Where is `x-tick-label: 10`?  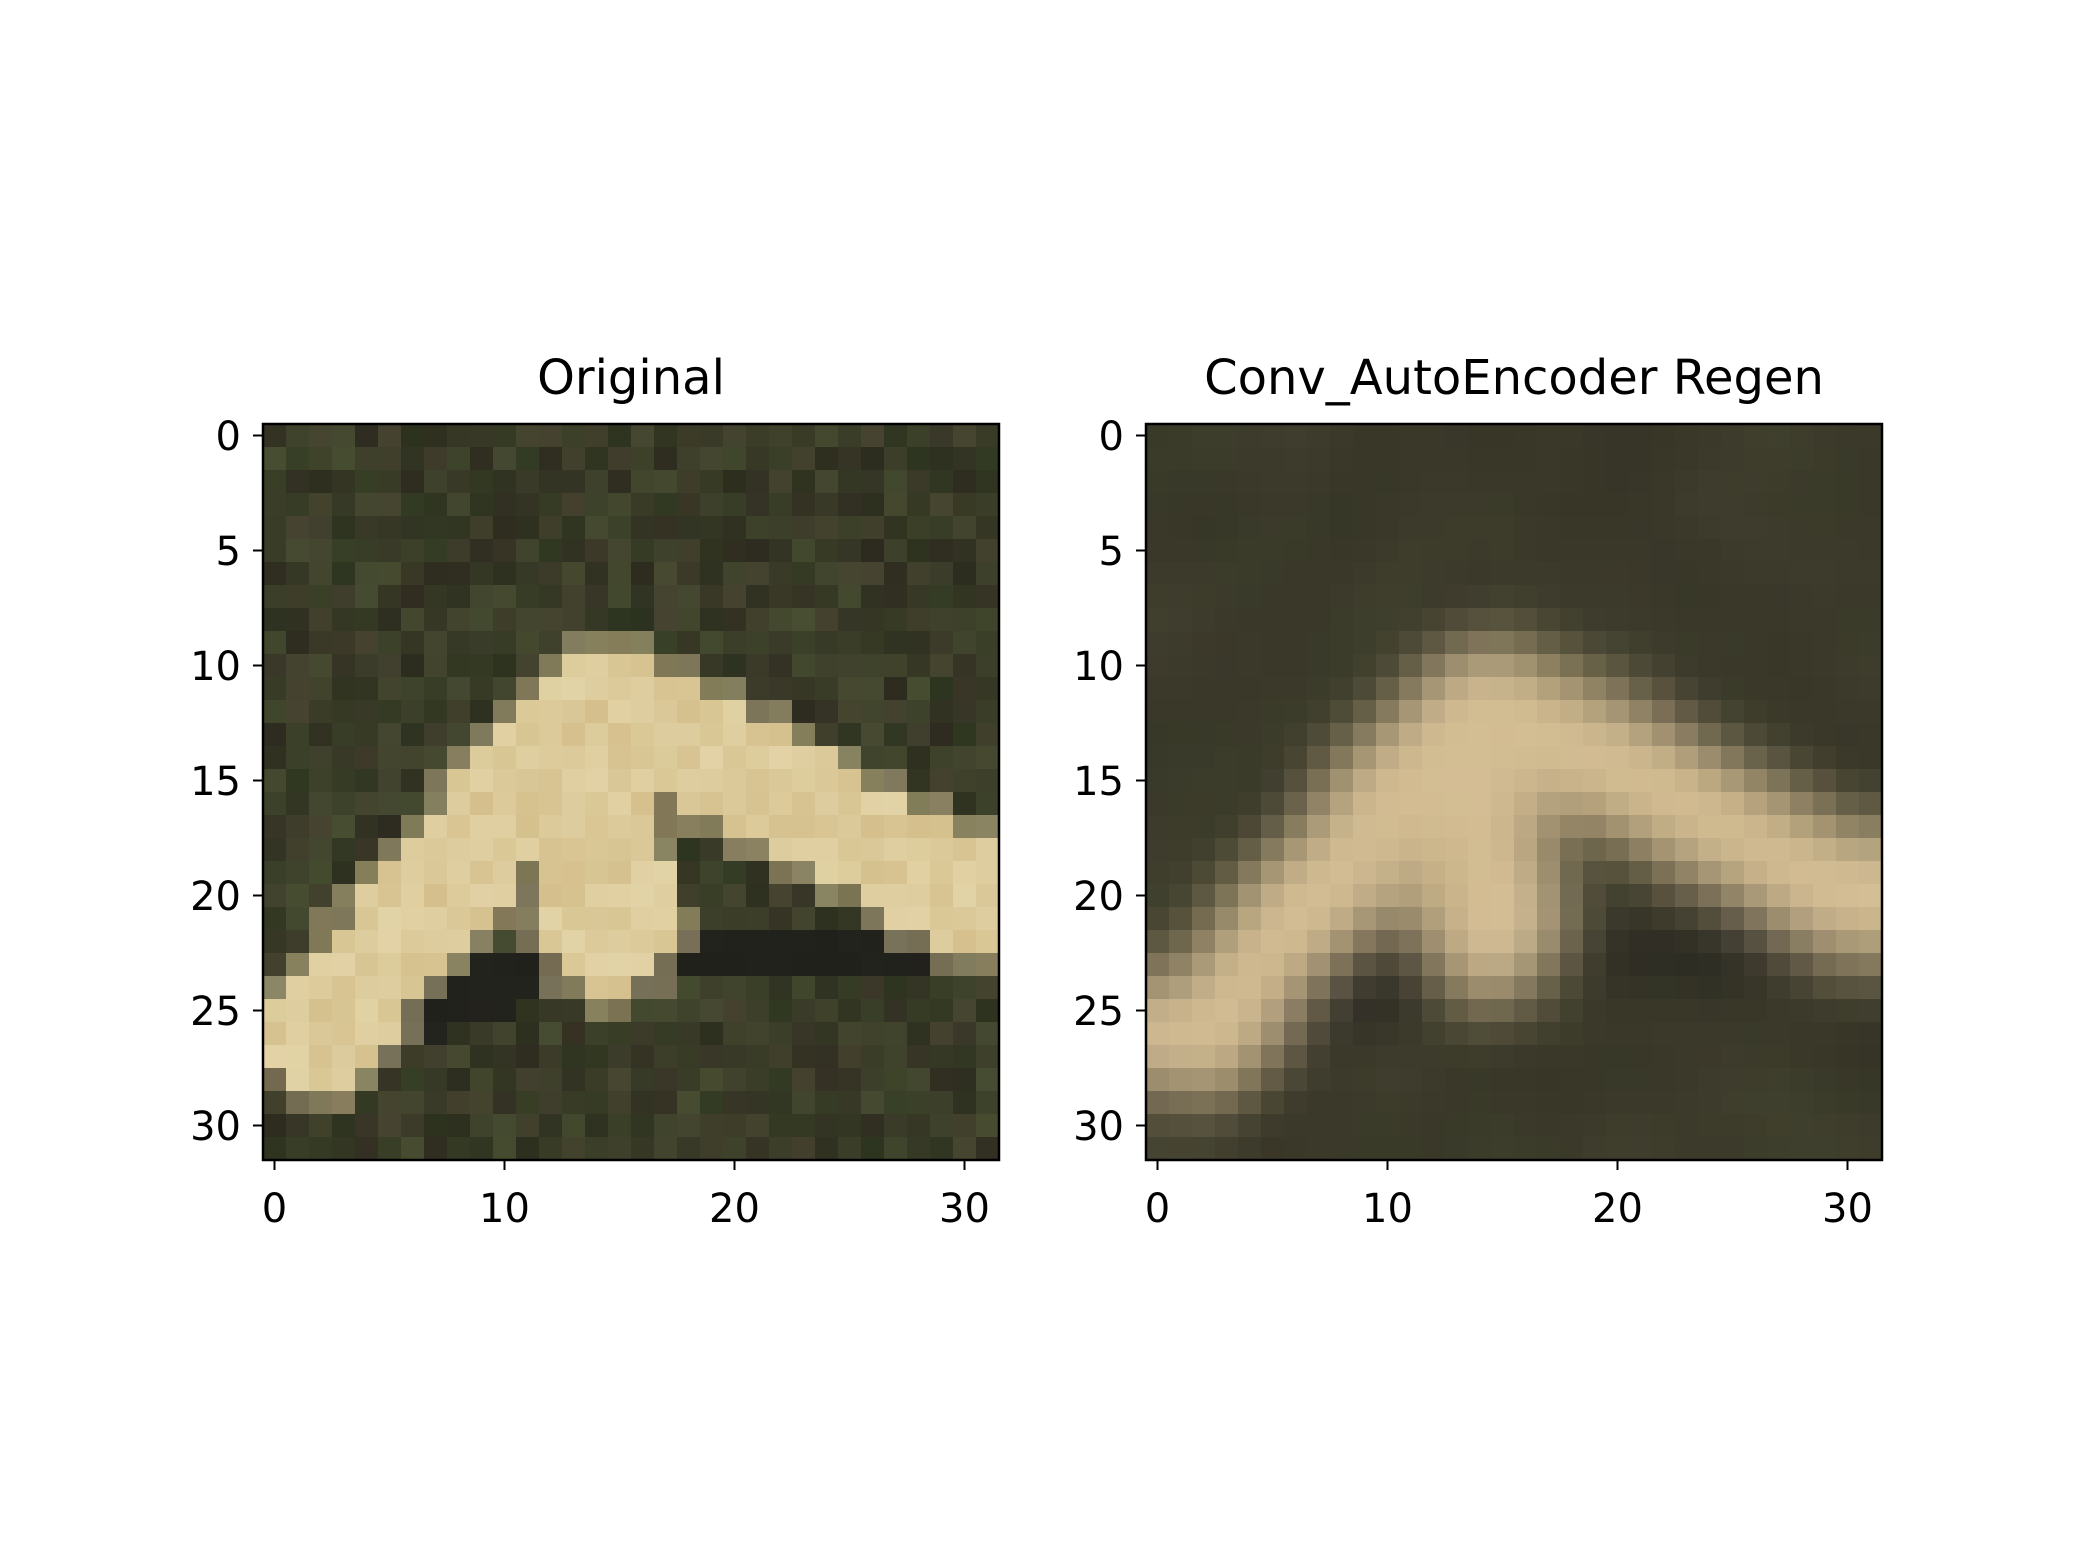 x-tick-label: 10 is located at coordinates (504, 1209).